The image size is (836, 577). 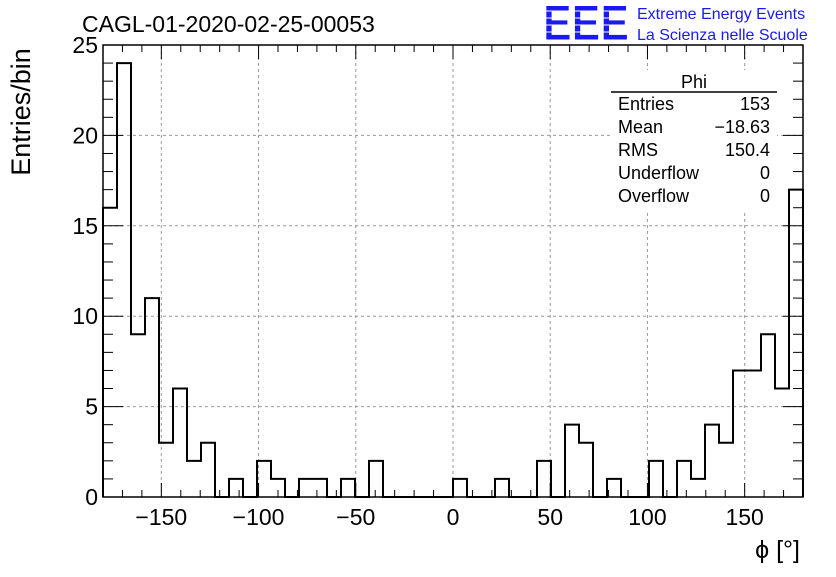 What do you see at coordinates (765, 173) in the screenshot?
I see `stats-value-underflow: 0` at bounding box center [765, 173].